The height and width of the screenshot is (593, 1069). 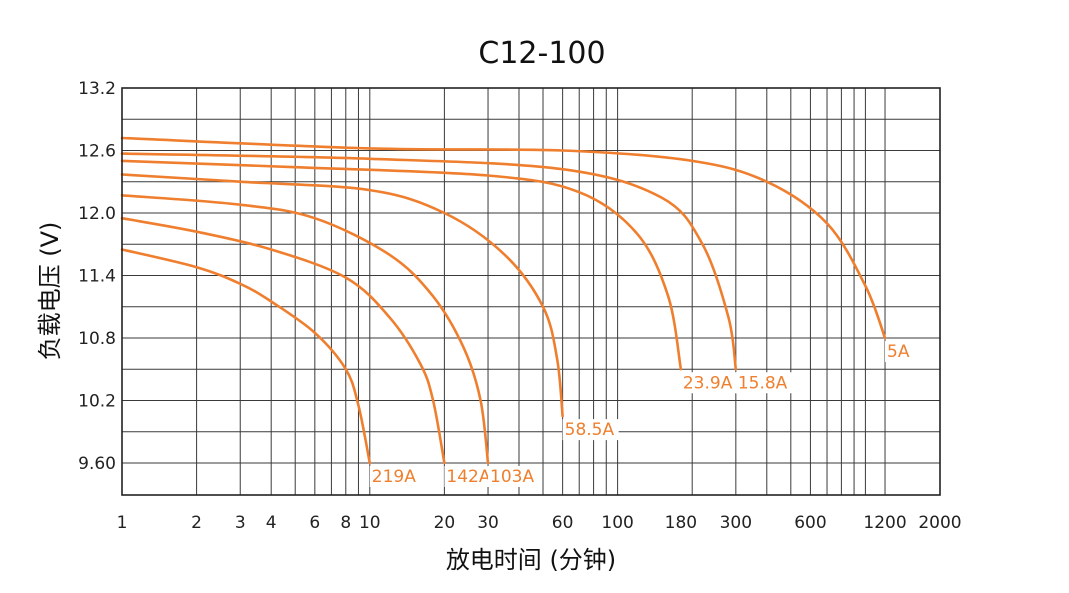 I want to click on series-labels: 219A 142A 103A 58.5A 23.9A 15.8A 5A, so click(x=640, y=414).